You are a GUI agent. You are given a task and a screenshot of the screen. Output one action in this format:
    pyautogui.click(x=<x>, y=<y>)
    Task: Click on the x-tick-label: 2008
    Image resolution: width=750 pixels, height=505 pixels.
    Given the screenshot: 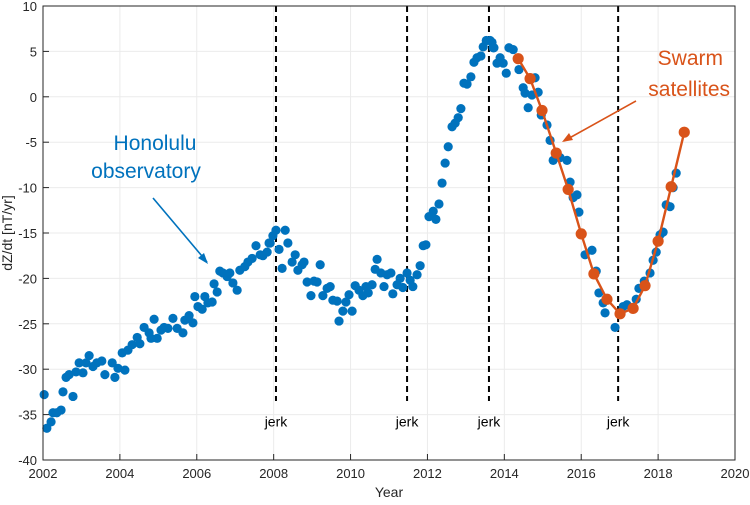 What is the action you would take?
    pyautogui.click(x=273, y=473)
    